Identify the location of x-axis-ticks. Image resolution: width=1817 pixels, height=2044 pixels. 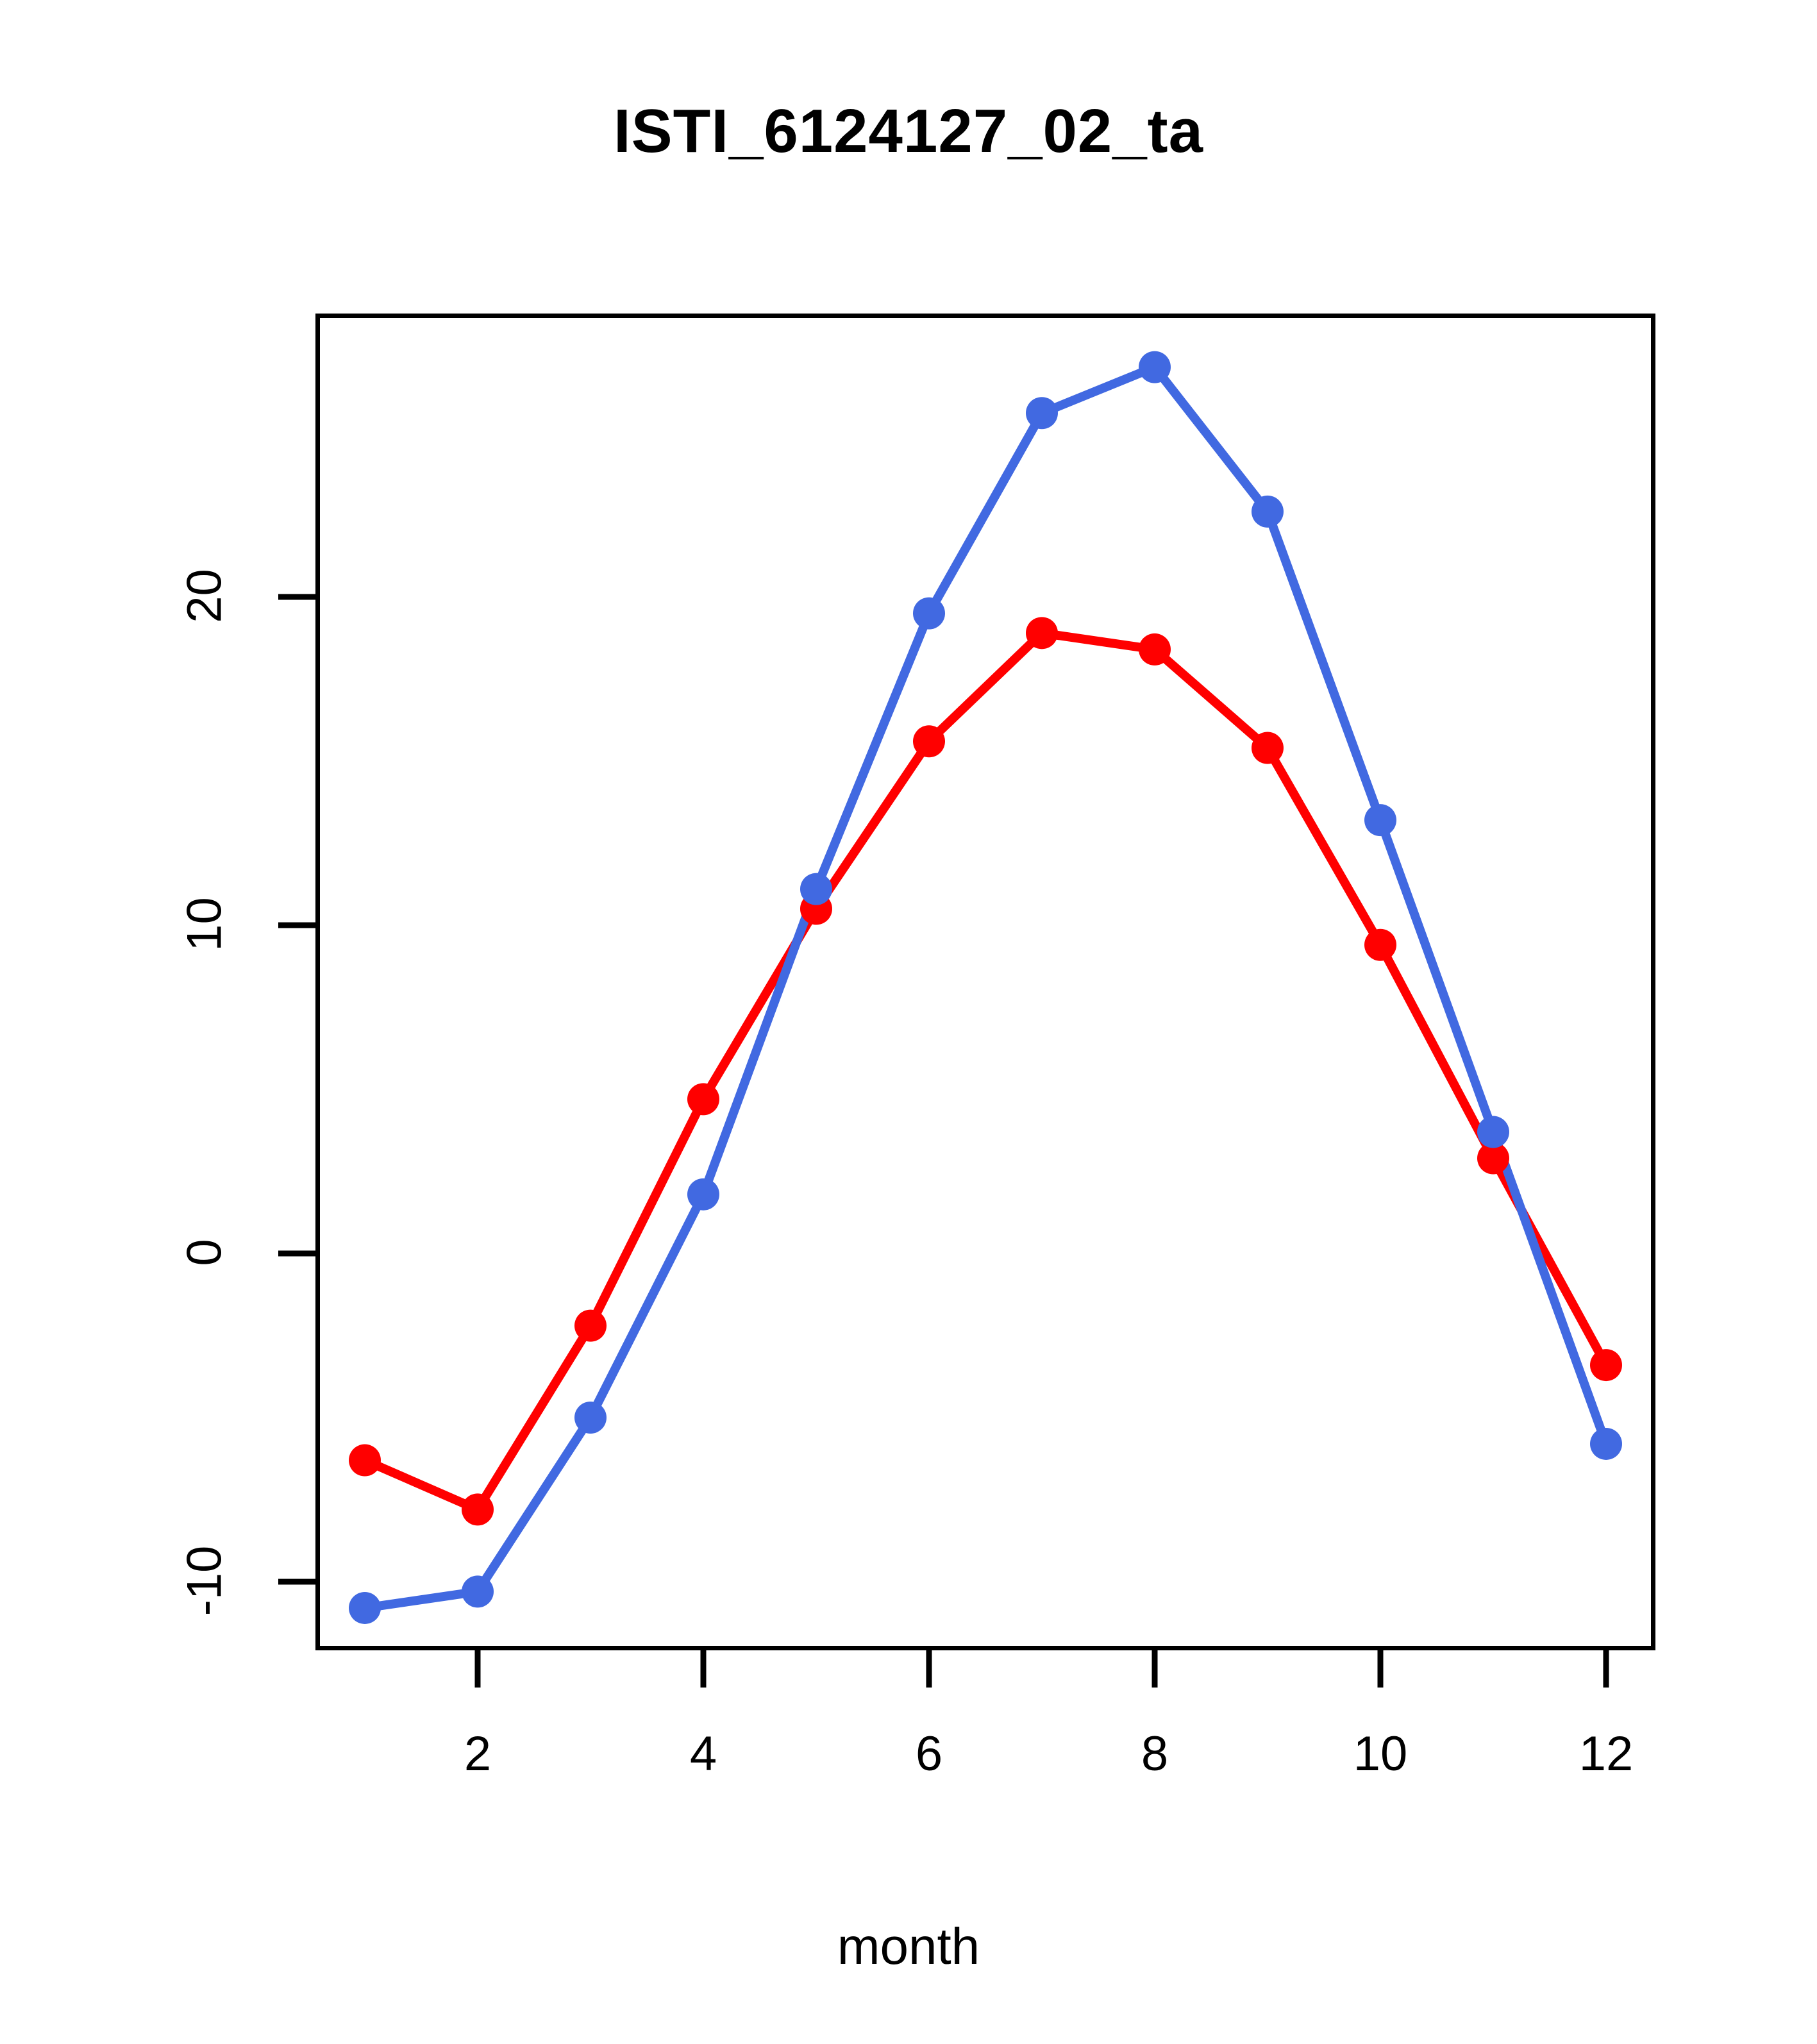
(1041, 1669).